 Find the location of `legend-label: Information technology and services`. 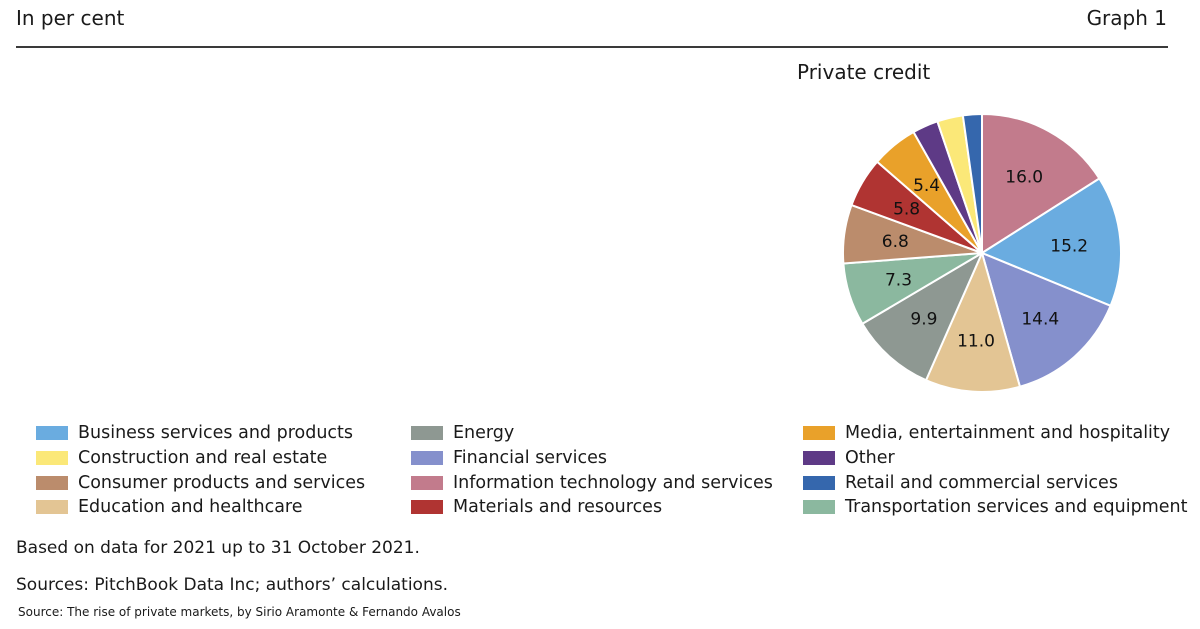

legend-label: Information technology and services is located at coordinates (613, 483).